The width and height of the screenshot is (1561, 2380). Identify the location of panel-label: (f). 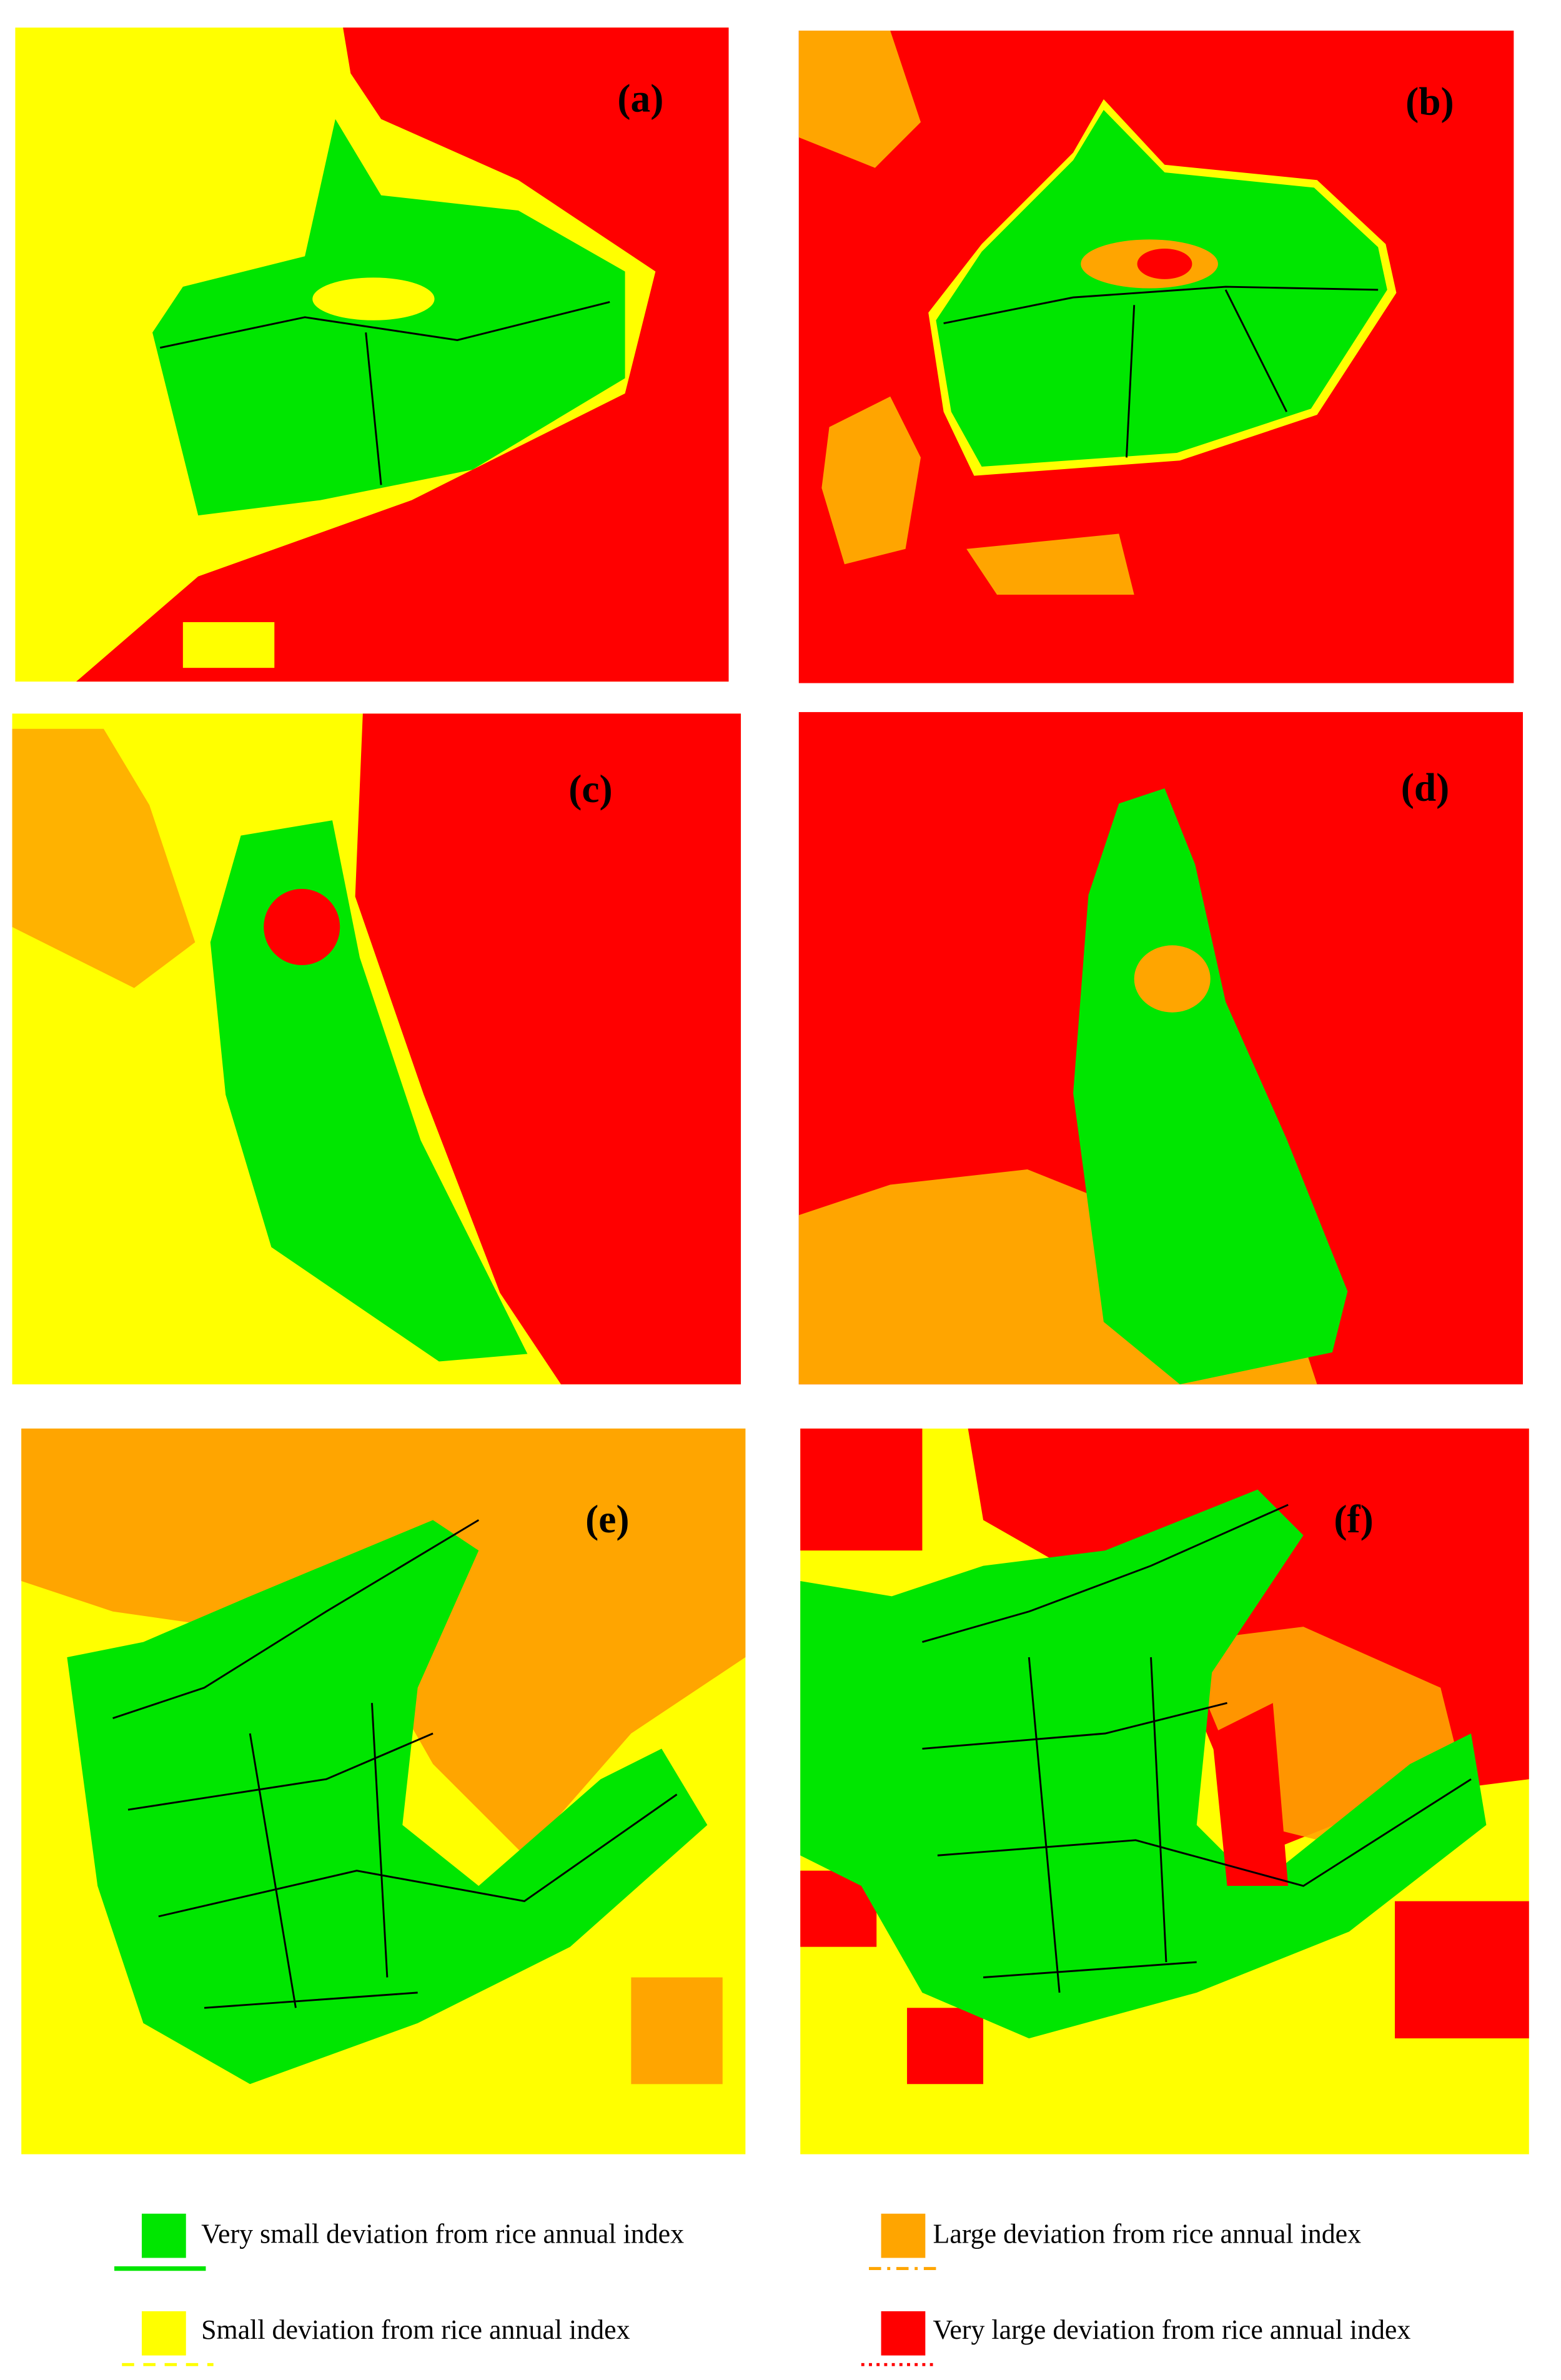
(1353, 1519).